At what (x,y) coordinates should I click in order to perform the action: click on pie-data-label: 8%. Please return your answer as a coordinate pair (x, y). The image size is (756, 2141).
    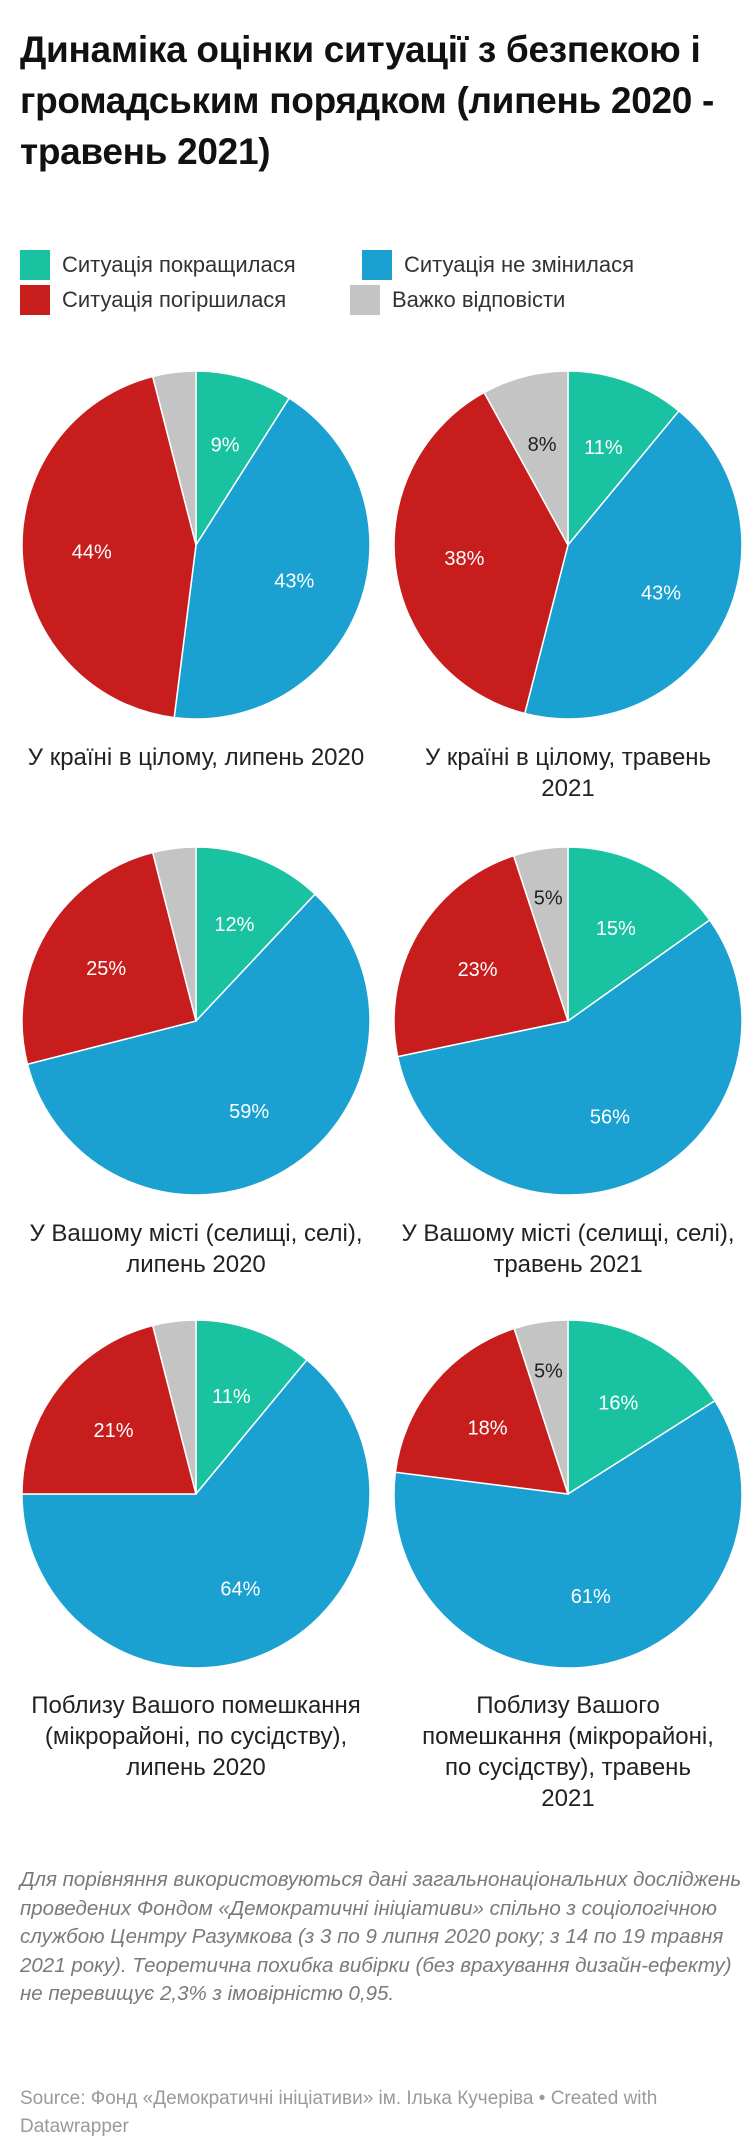
    Looking at the image, I should click on (542, 445).